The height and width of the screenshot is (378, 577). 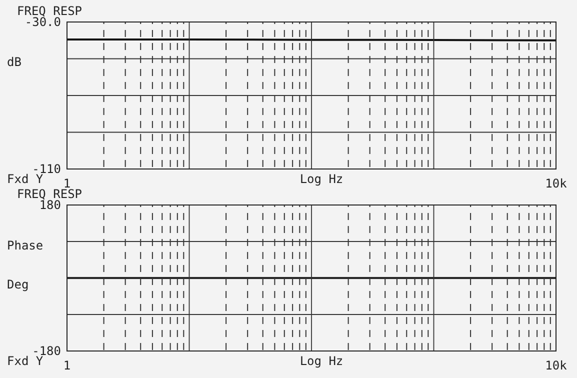 What do you see at coordinates (67, 365) in the screenshot?
I see `x-tick-label: 1` at bounding box center [67, 365].